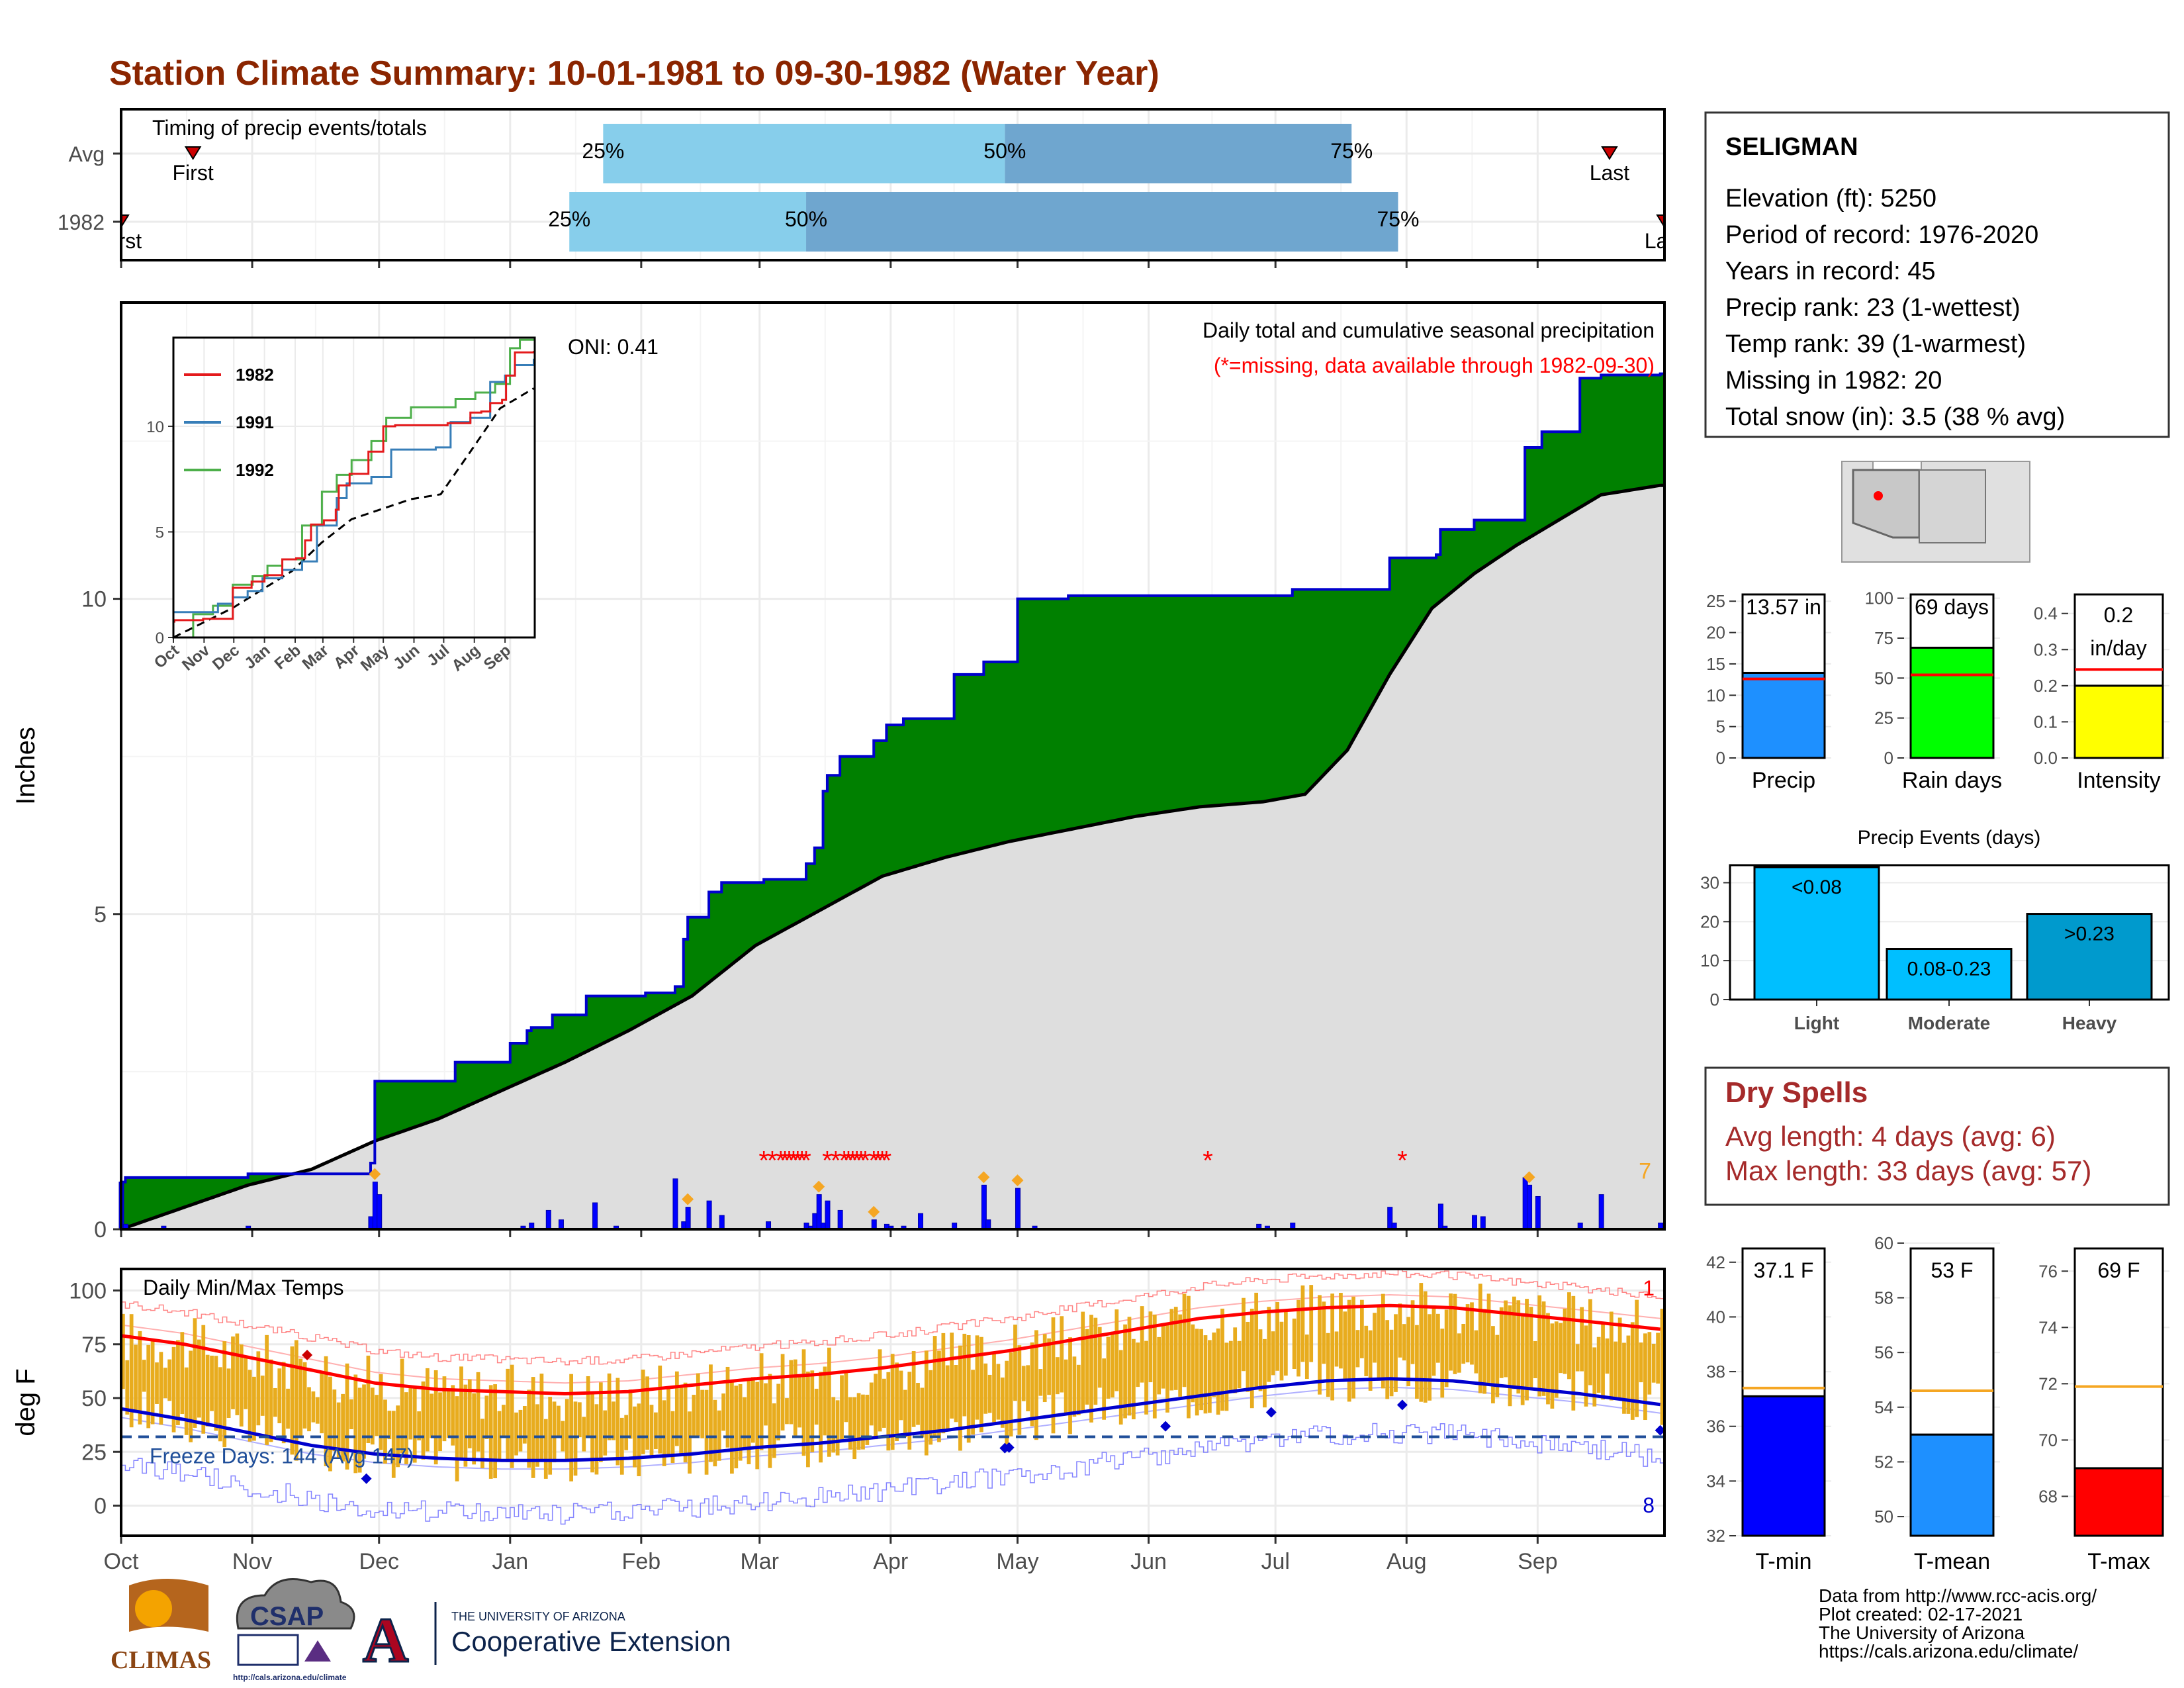 The width and height of the screenshot is (2184, 1688). Describe the element at coordinates (1895, 417) in the screenshot. I see `station-info-line: Total snow (in): 3.5 (38 % avg)` at that location.